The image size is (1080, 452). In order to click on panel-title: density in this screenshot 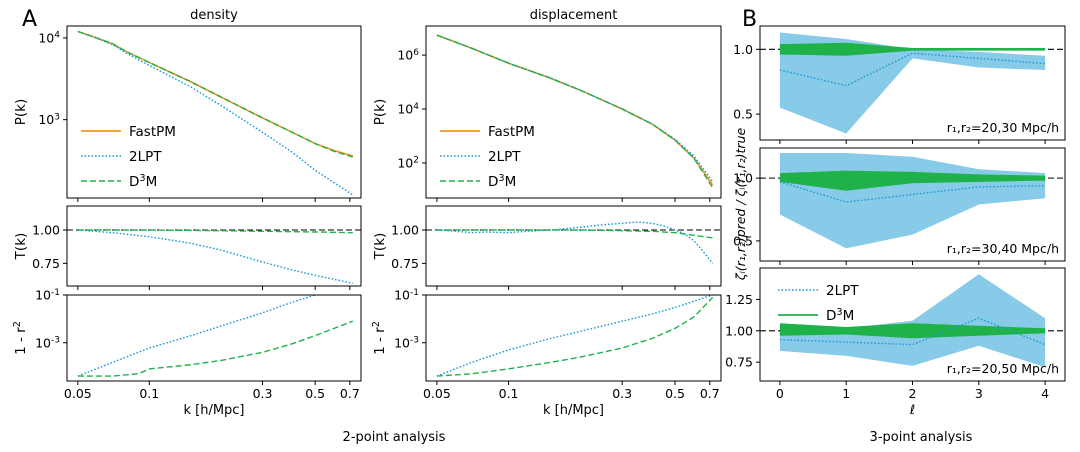, I will do `click(214, 15)`.